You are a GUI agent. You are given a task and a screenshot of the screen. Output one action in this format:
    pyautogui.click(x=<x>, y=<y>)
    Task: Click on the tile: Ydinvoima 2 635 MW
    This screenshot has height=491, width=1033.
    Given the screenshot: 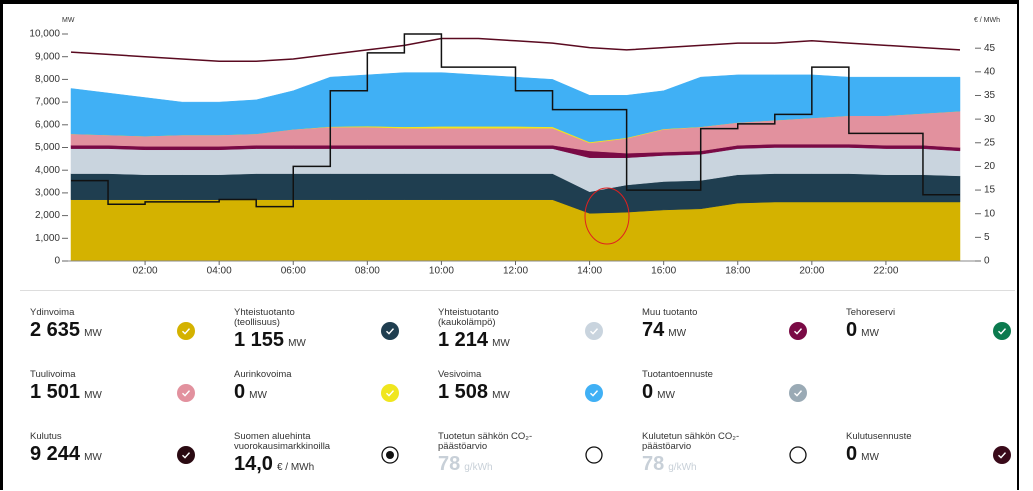 What is the action you would take?
    pyautogui.click(x=132, y=339)
    